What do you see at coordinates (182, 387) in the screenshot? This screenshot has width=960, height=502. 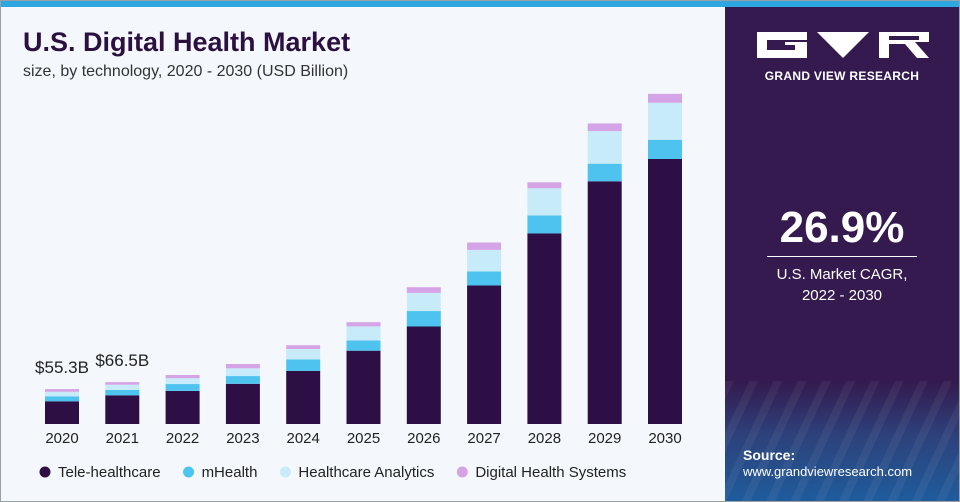 I see `bar-segment-mhealth-2022` at bounding box center [182, 387].